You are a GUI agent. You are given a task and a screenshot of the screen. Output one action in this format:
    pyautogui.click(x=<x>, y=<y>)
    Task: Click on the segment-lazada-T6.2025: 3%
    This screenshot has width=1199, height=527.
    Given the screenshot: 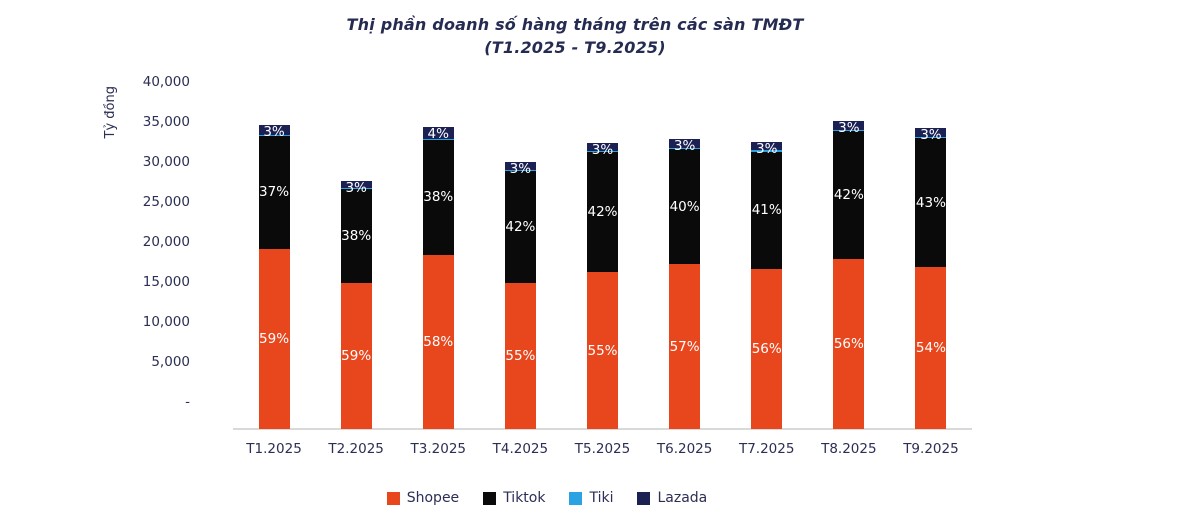 What is the action you would take?
    pyautogui.click(x=685, y=146)
    